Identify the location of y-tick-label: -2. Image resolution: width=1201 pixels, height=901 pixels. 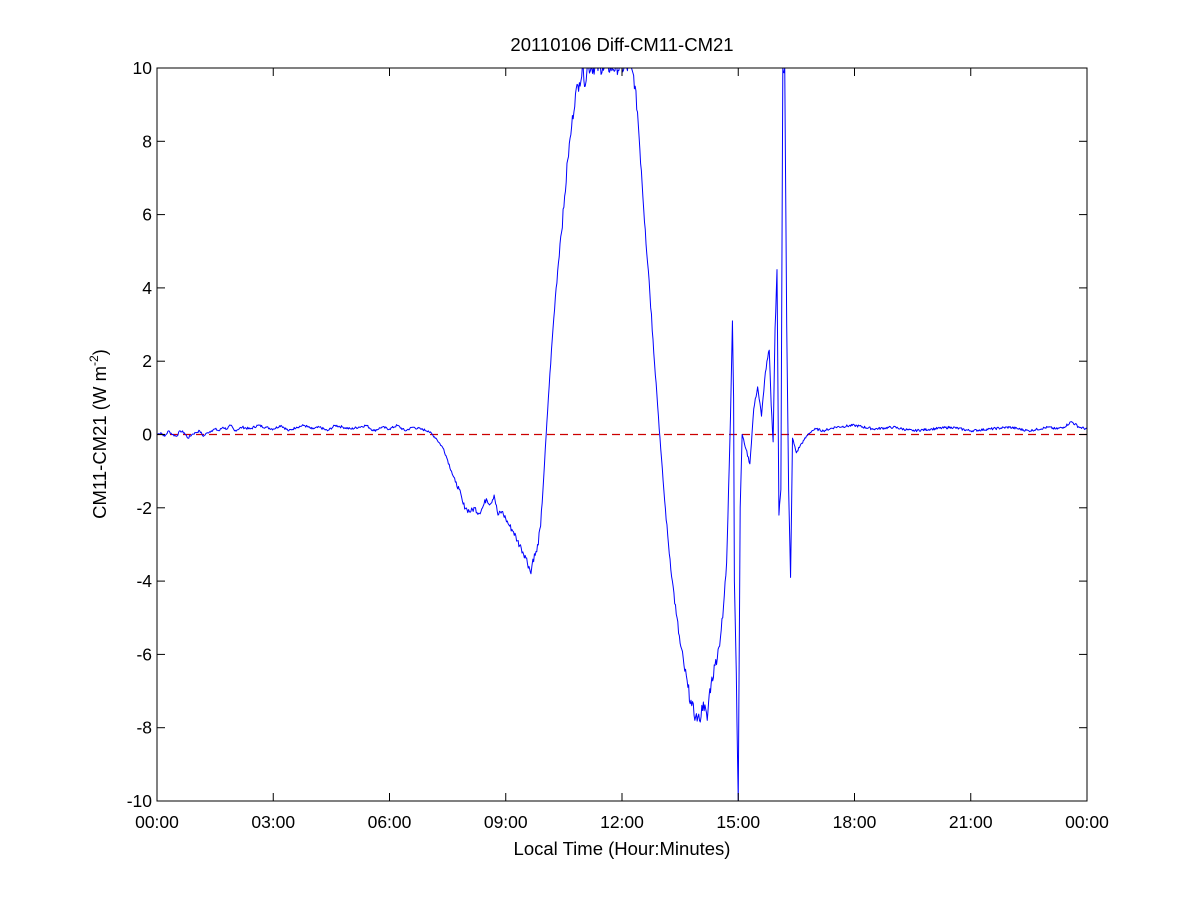
(144, 508).